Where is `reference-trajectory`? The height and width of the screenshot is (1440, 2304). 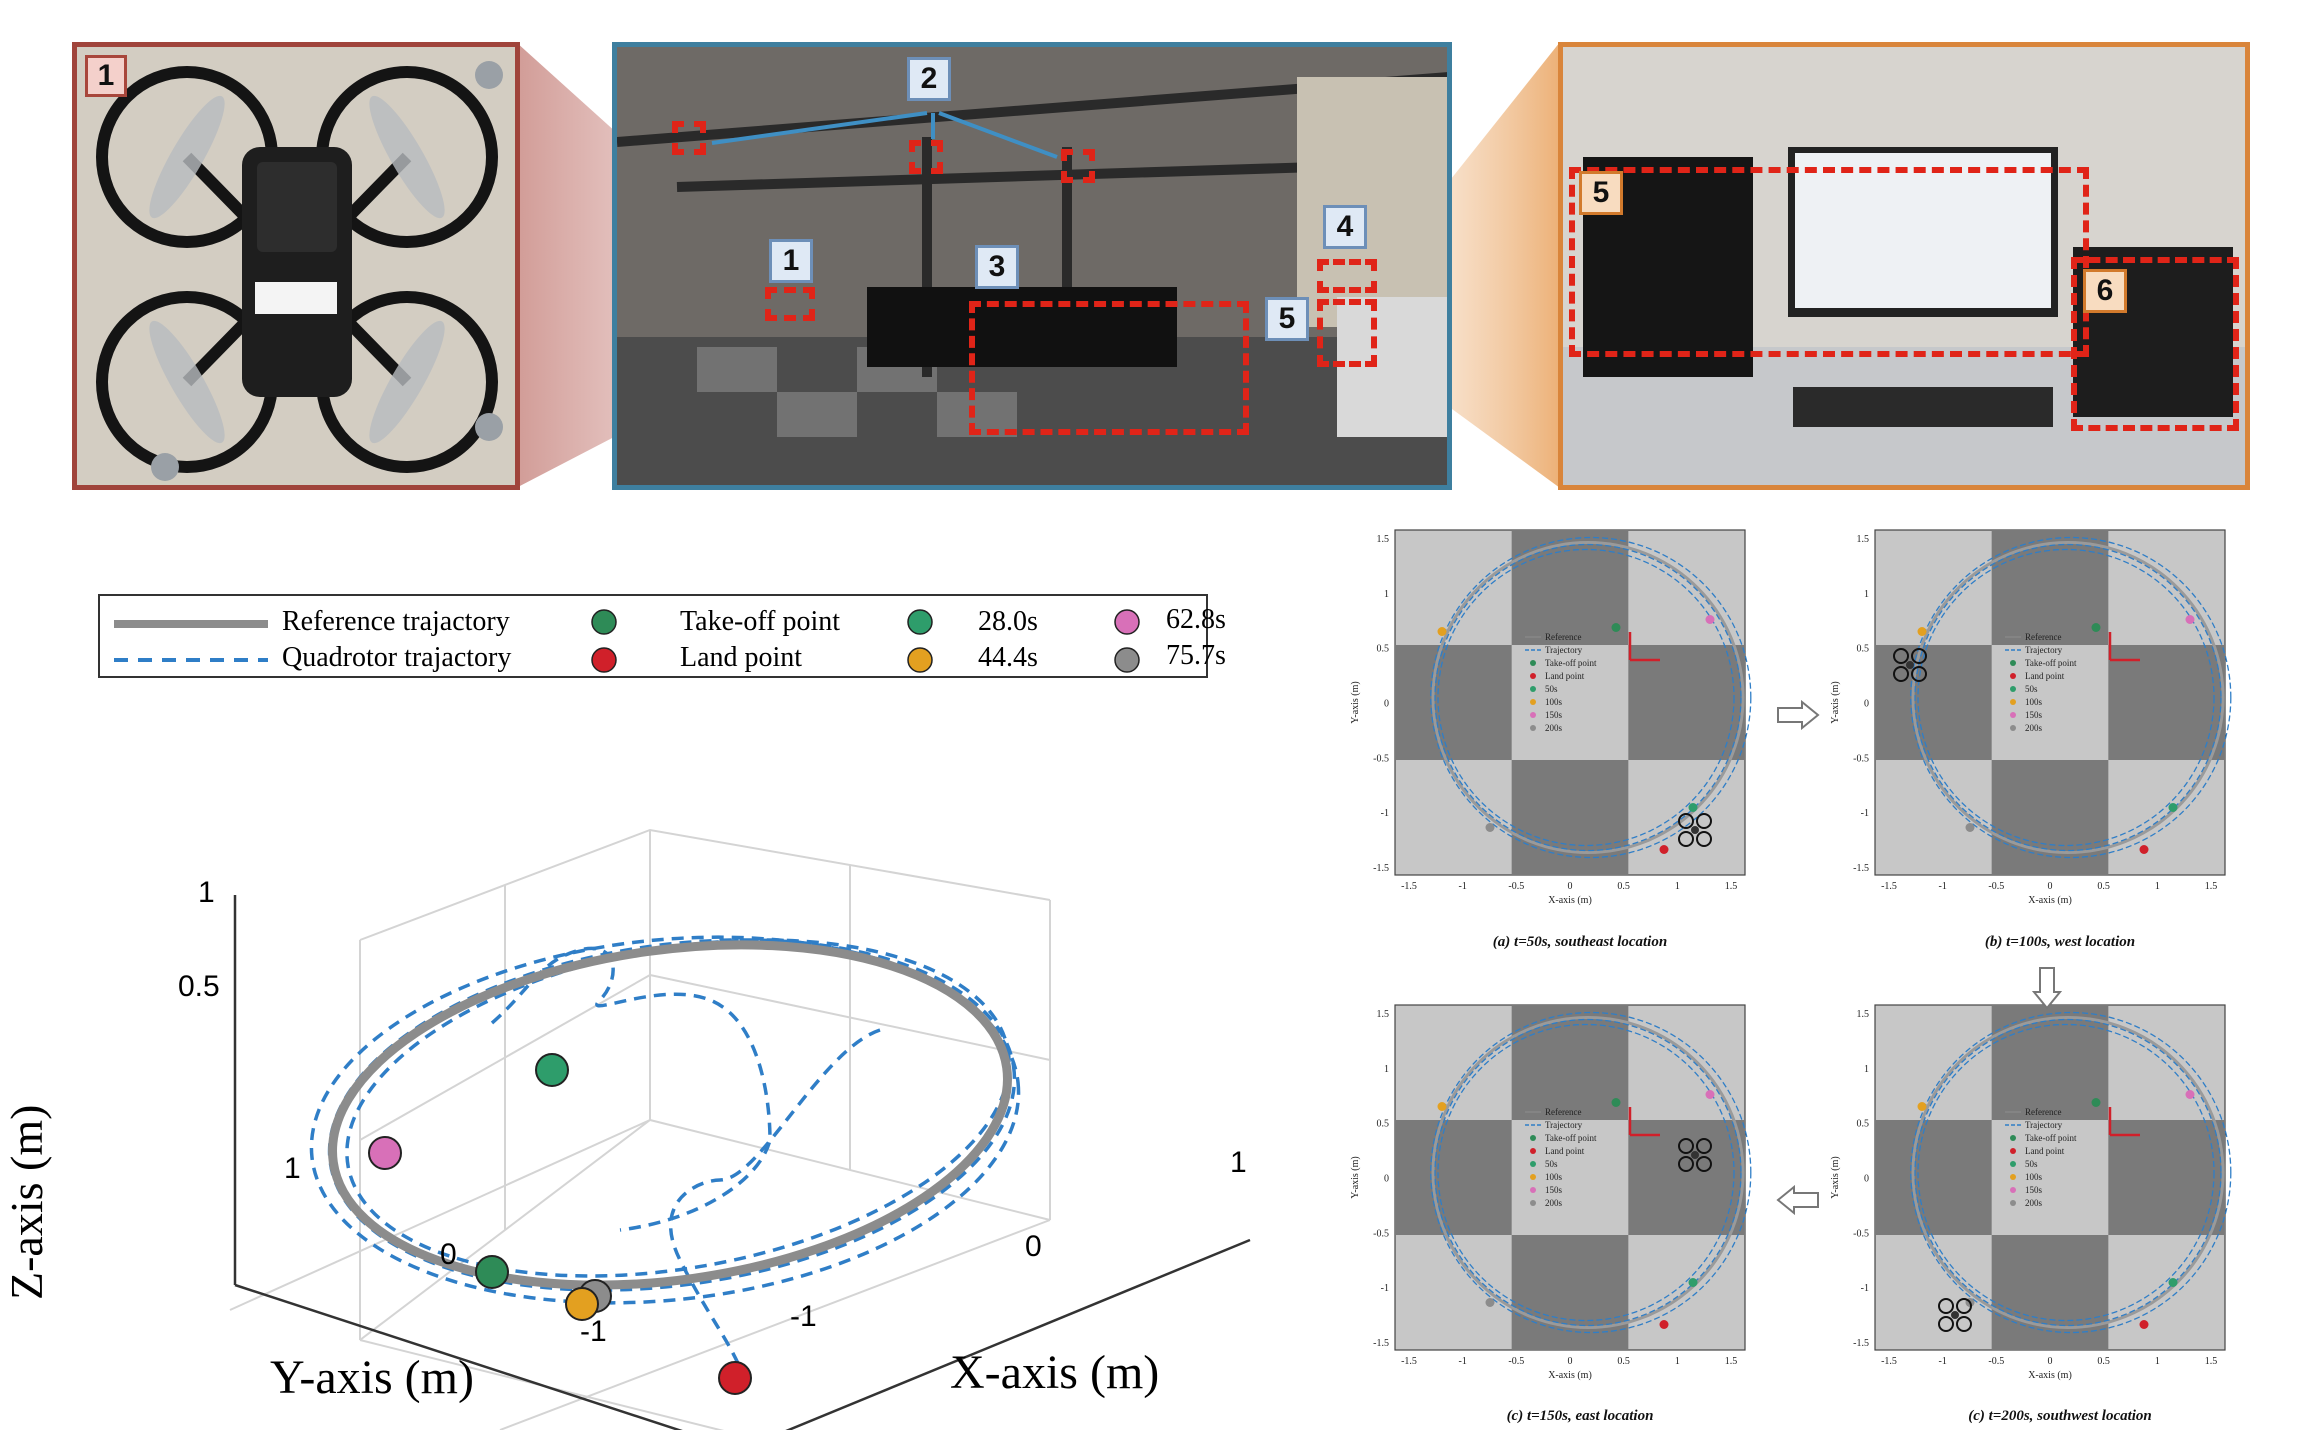
reference-trajectory is located at coordinates (670, 1115).